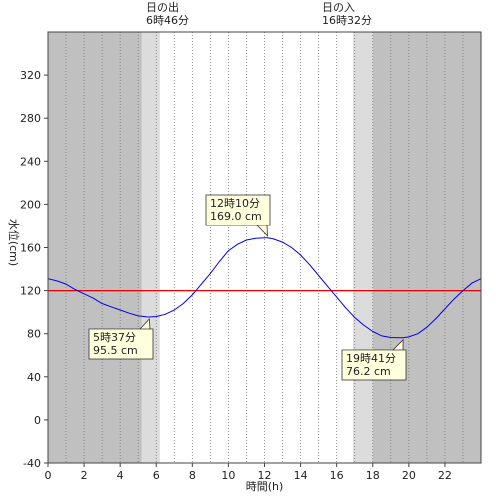  Describe the element at coordinates (248, 472) in the screenshot. I see `x-axis-ticks: 0 2 4 6 8 10 12 14 16 18 20 22` at that location.